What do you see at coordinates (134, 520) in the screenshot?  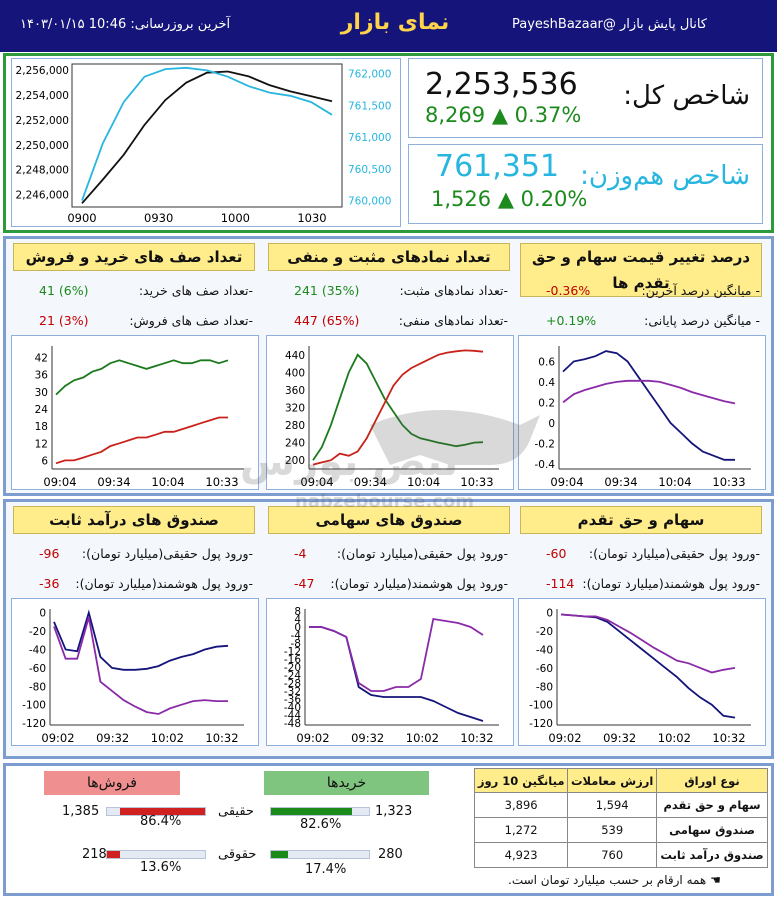 I see `panel-title-fixed: صندوق های درآمد ثابت` at bounding box center [134, 520].